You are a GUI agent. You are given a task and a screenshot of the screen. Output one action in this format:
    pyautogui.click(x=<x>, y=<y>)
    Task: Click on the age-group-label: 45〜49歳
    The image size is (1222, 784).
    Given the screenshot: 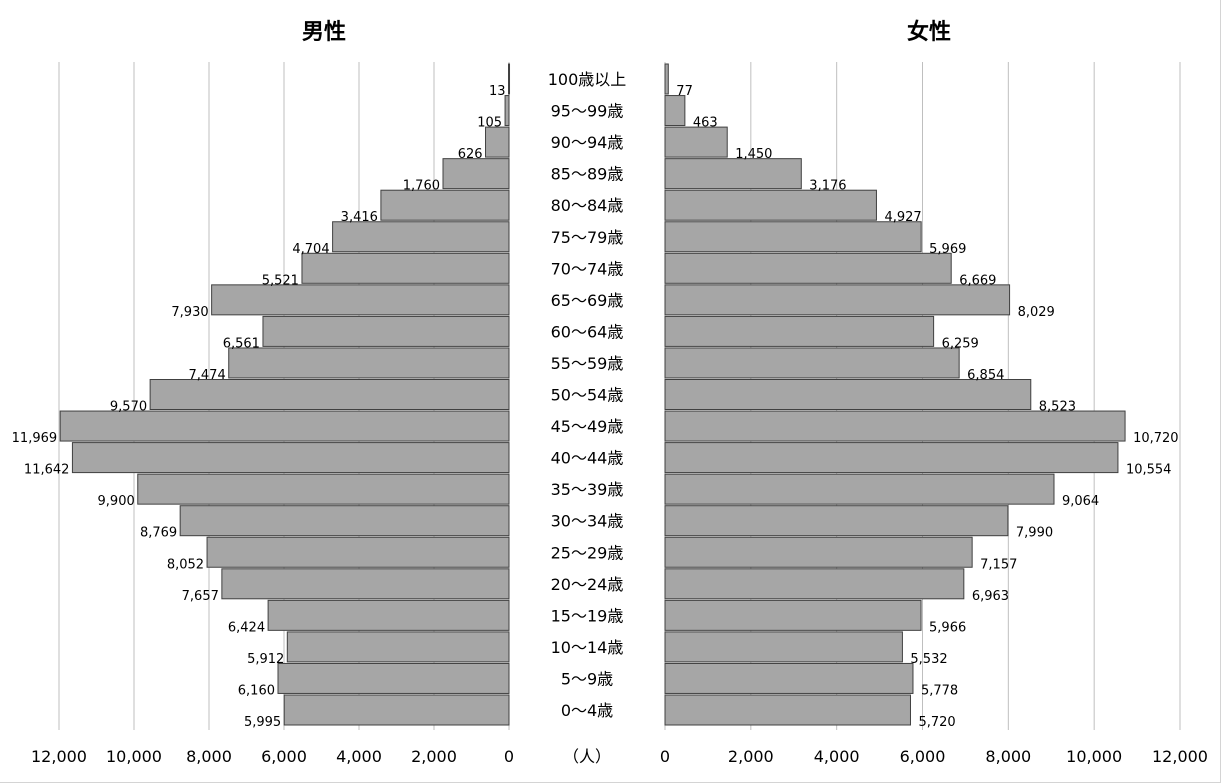 What is the action you would take?
    pyautogui.click(x=587, y=426)
    